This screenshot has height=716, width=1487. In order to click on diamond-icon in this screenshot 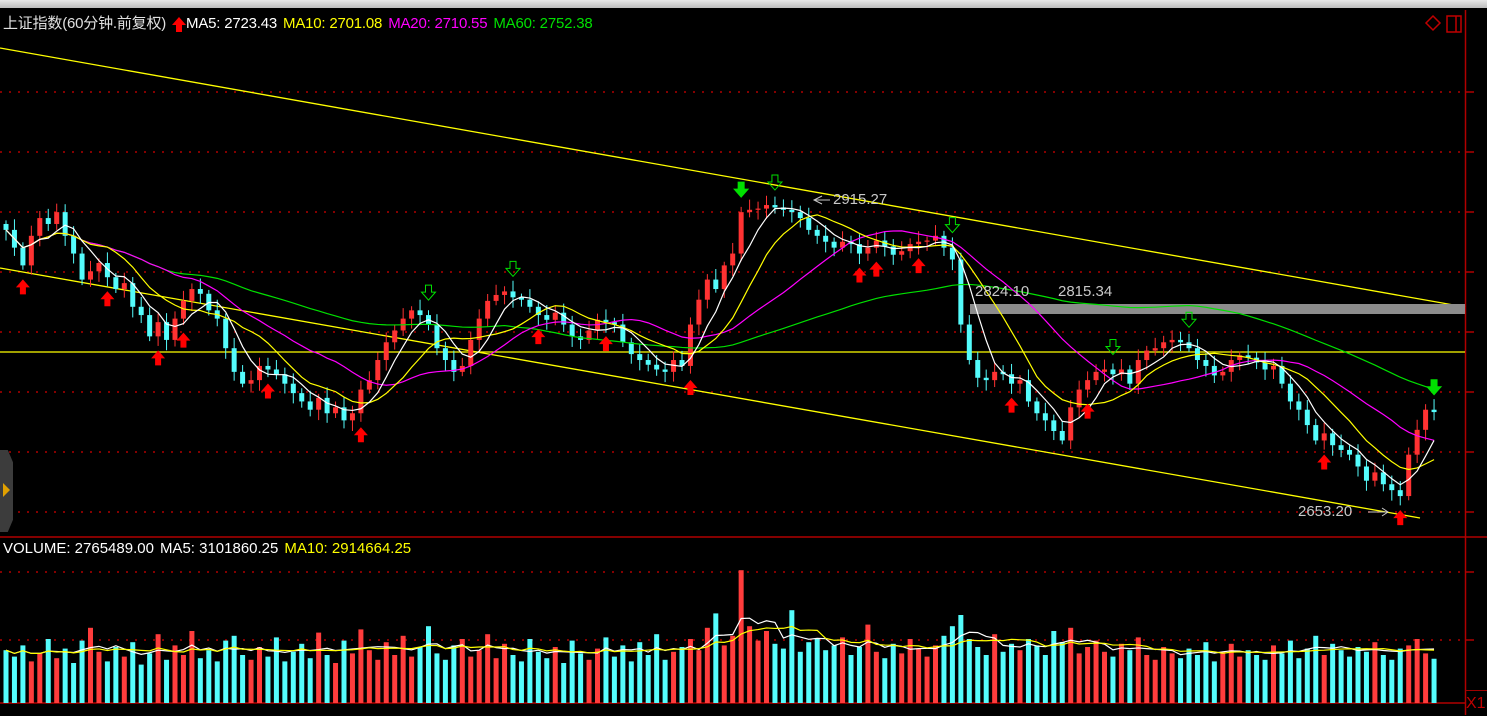, I will do `click(1433, 23)`.